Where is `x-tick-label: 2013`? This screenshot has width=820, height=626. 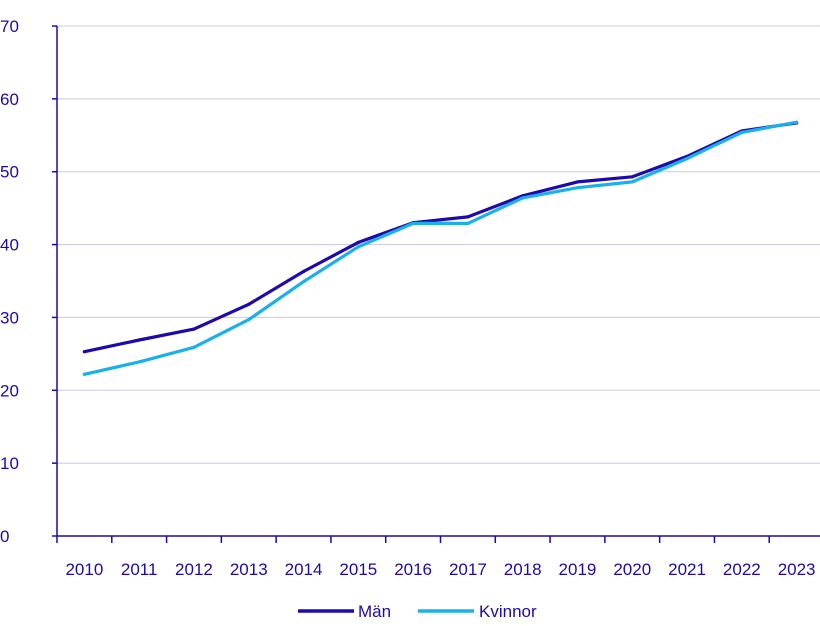
x-tick-label: 2013 is located at coordinates (249, 569).